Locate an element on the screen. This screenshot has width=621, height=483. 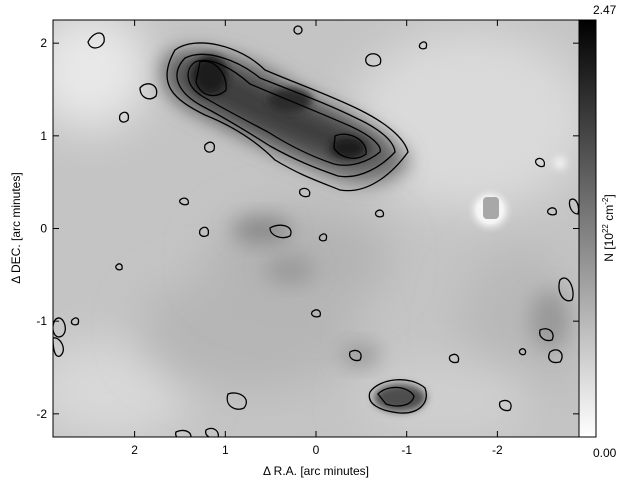
x-tick-label: -1 is located at coordinates (406, 450).